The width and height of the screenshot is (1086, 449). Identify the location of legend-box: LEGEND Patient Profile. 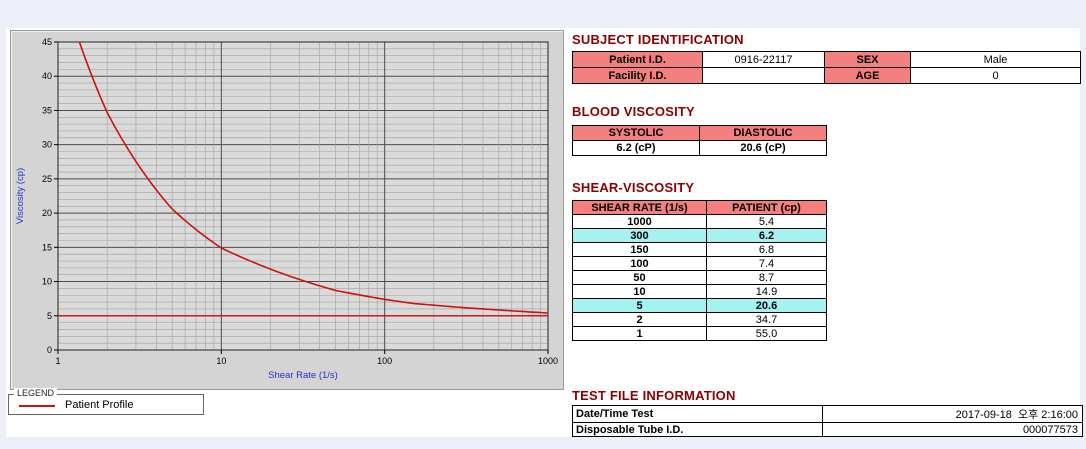
(106, 401).